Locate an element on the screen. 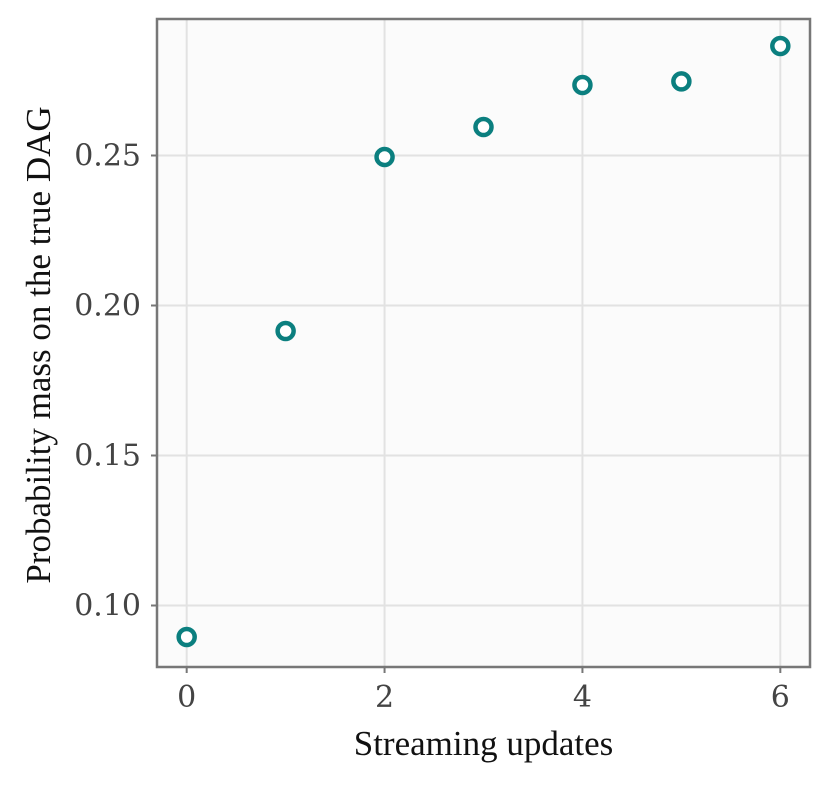  y-tick-labels: 0.10 0.15 0.20 0.25 is located at coordinates (107, 381).